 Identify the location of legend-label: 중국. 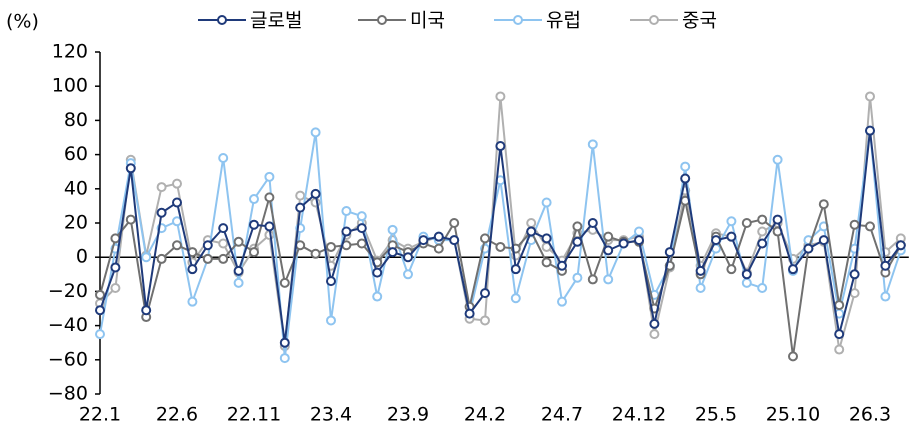
(699, 21).